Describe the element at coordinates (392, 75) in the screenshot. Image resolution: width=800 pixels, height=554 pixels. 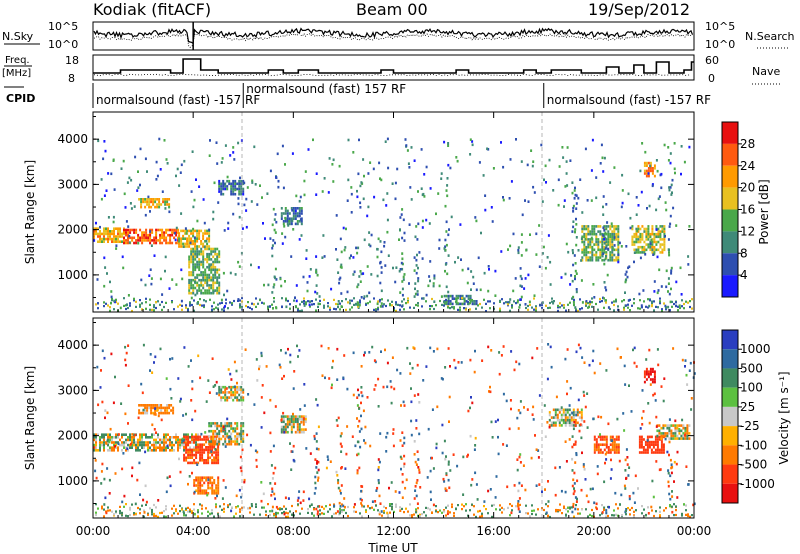
I see `nave-trace` at that location.